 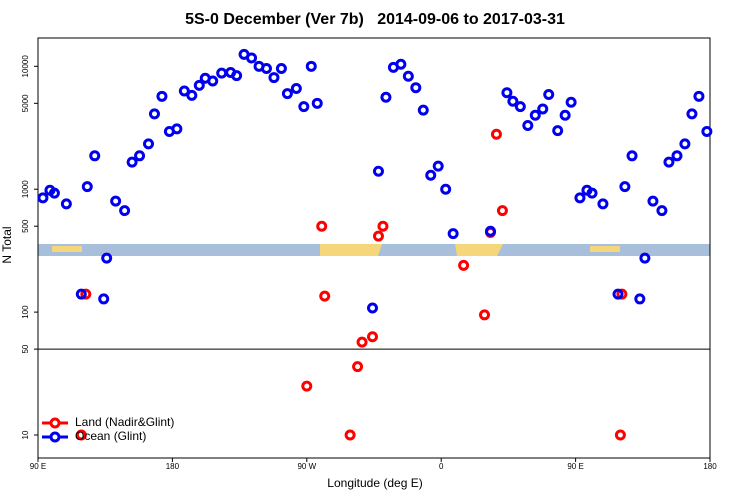 What do you see at coordinates (25, 312) in the screenshot?
I see `y-tick-label: 100` at bounding box center [25, 312].